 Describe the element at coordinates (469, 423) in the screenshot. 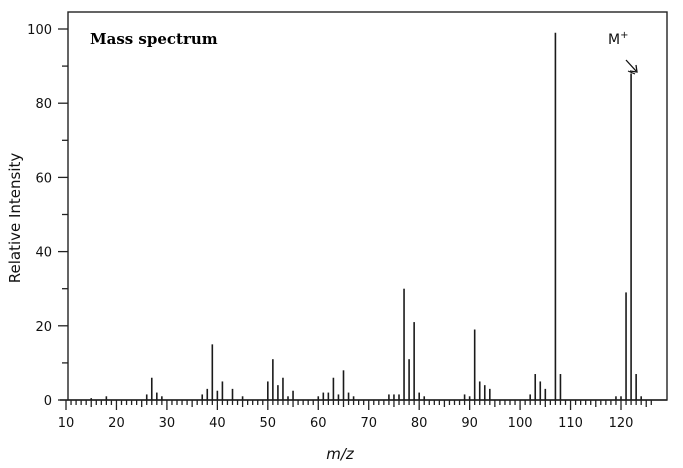

I see `x-tick-label: 90` at that location.